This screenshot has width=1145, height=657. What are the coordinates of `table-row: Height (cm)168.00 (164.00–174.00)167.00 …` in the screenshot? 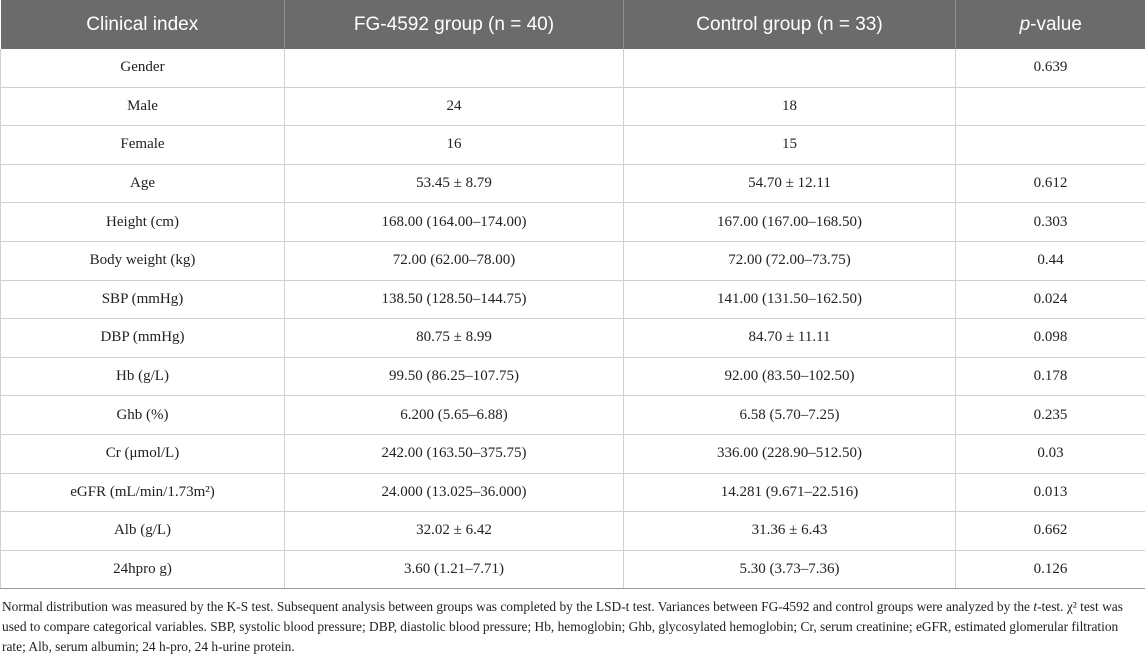 It's located at (573, 222).